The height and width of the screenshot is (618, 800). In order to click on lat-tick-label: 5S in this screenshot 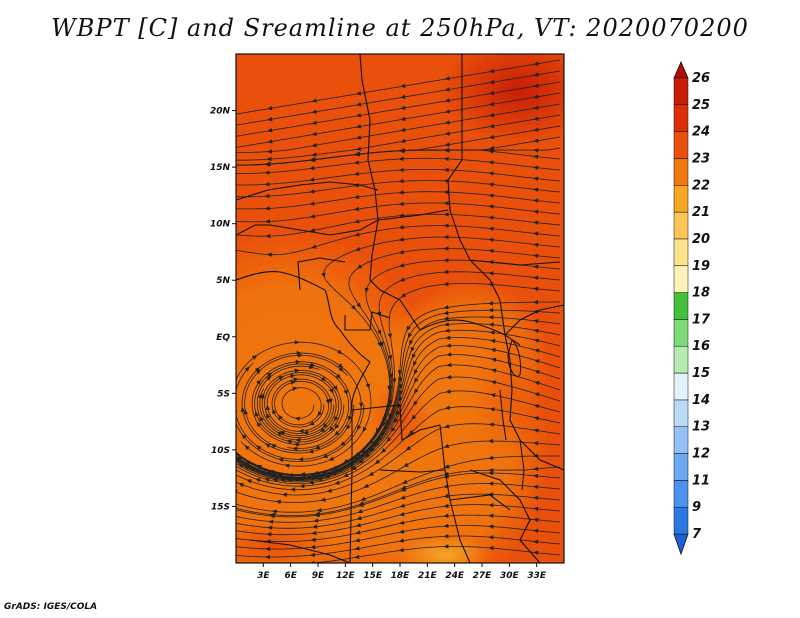, I will do `click(223, 394)`.